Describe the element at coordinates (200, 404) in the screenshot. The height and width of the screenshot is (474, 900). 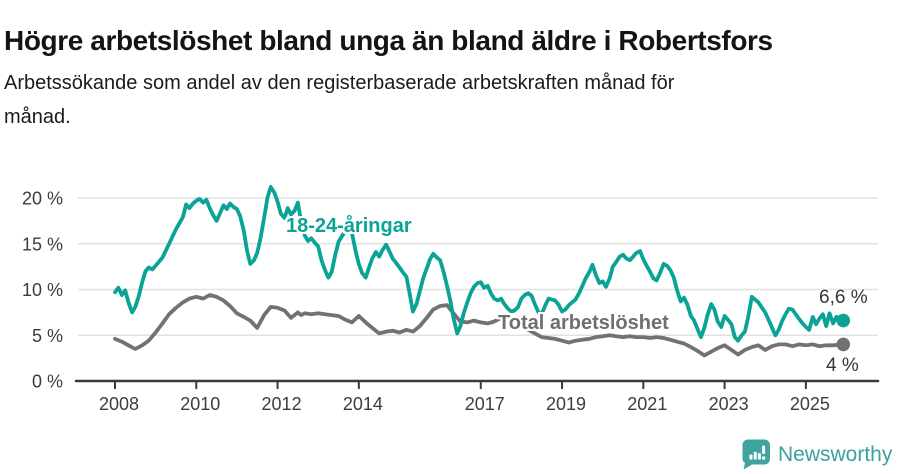
I see `x-axis-tick-label: 2010` at that location.